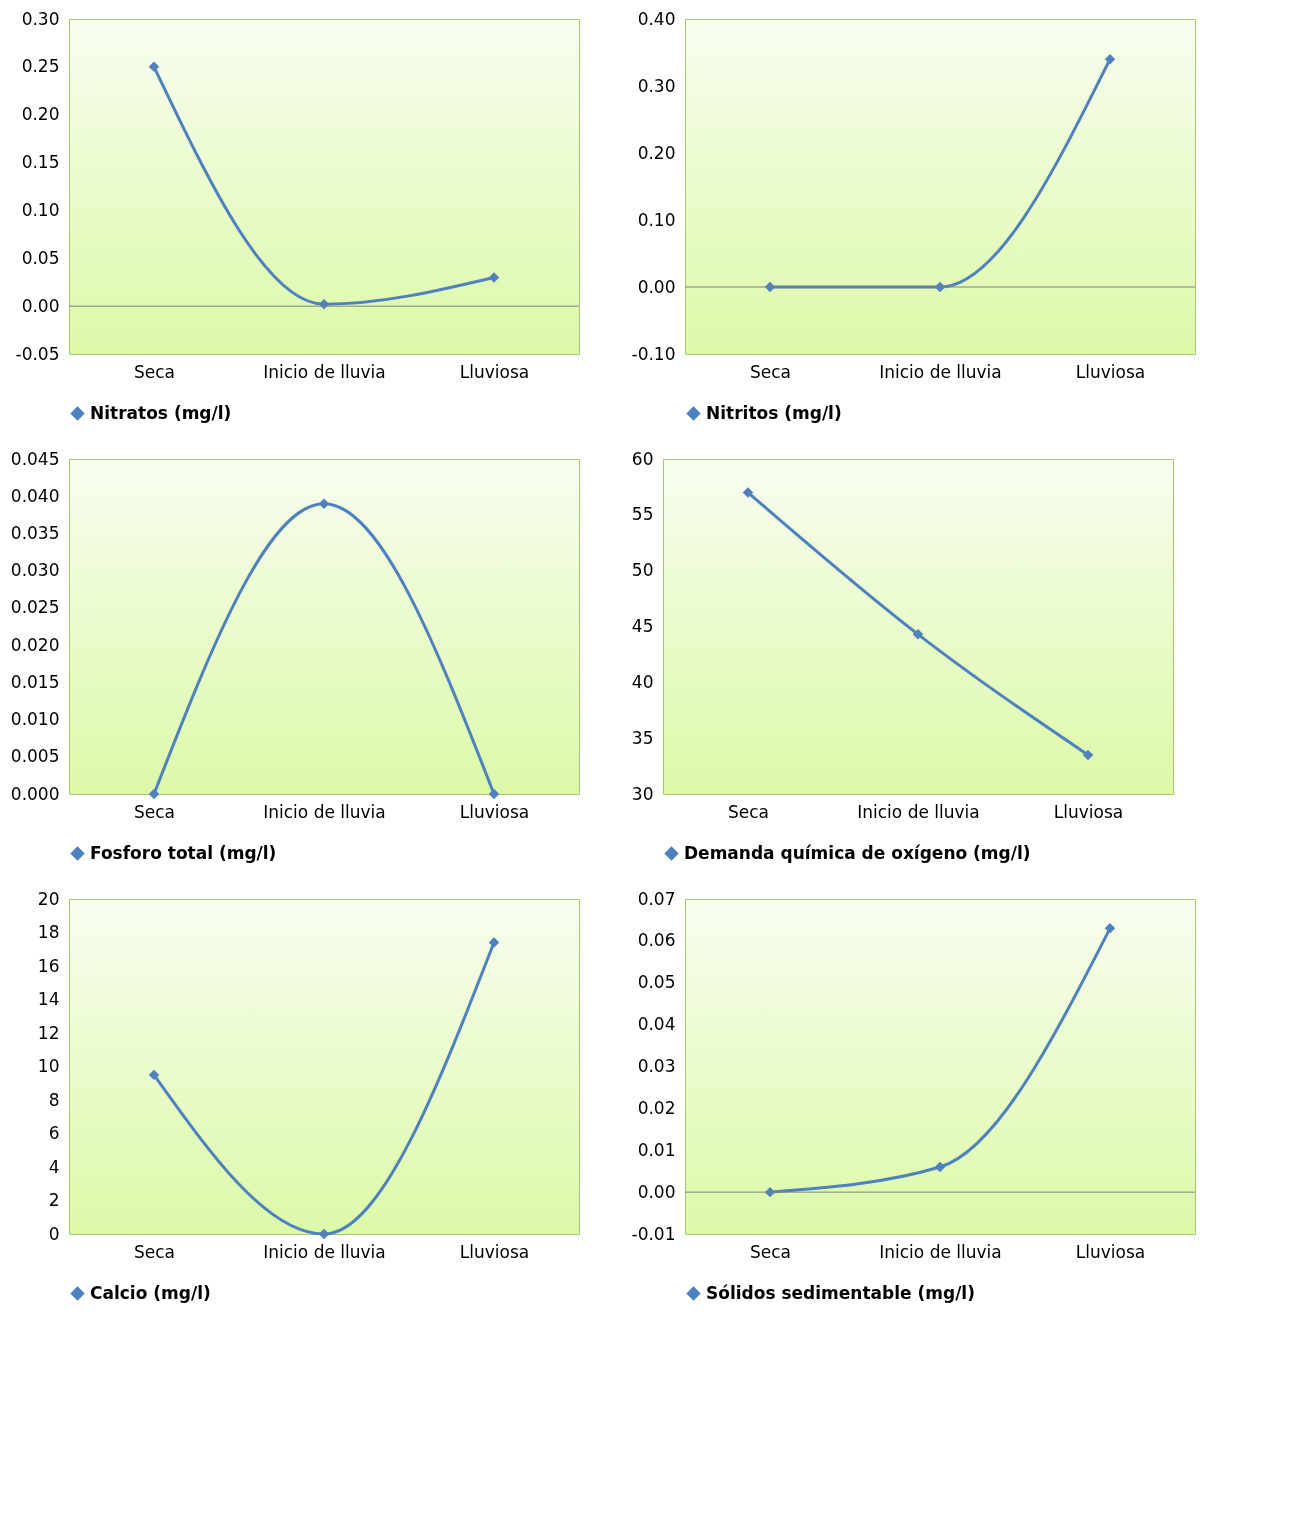  I want to click on y-tick-label: 0.025, so click(35, 607).